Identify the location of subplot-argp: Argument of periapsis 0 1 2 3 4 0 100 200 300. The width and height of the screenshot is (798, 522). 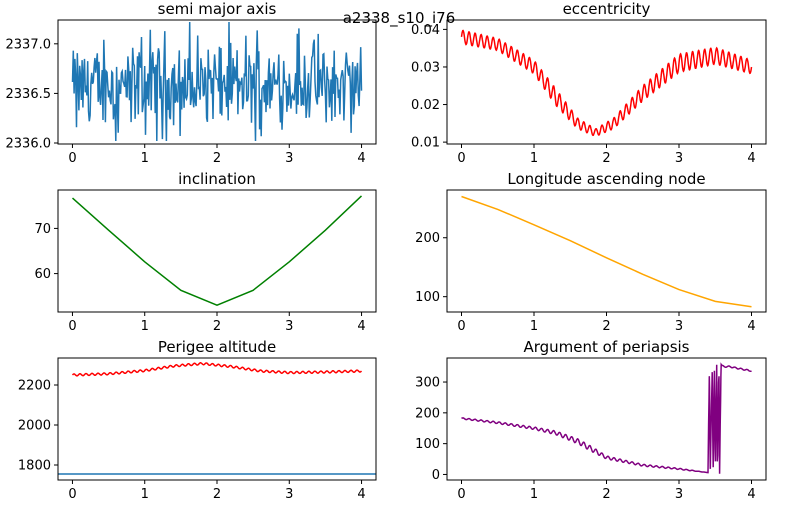
(591, 420).